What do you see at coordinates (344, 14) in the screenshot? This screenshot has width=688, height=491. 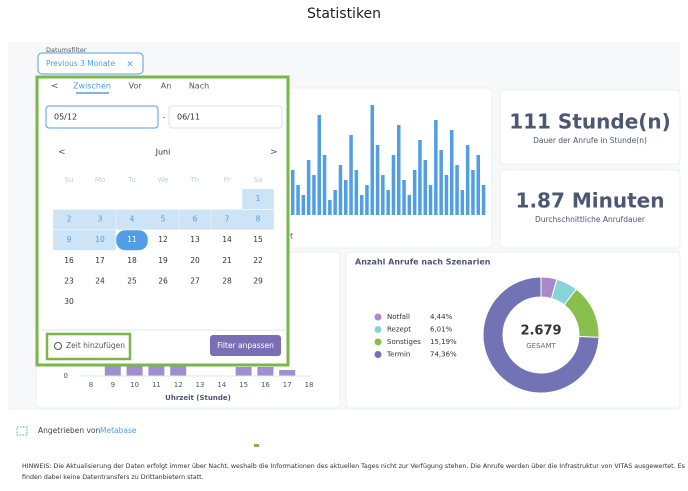 I see `page-title: Statistiken` at bounding box center [344, 14].